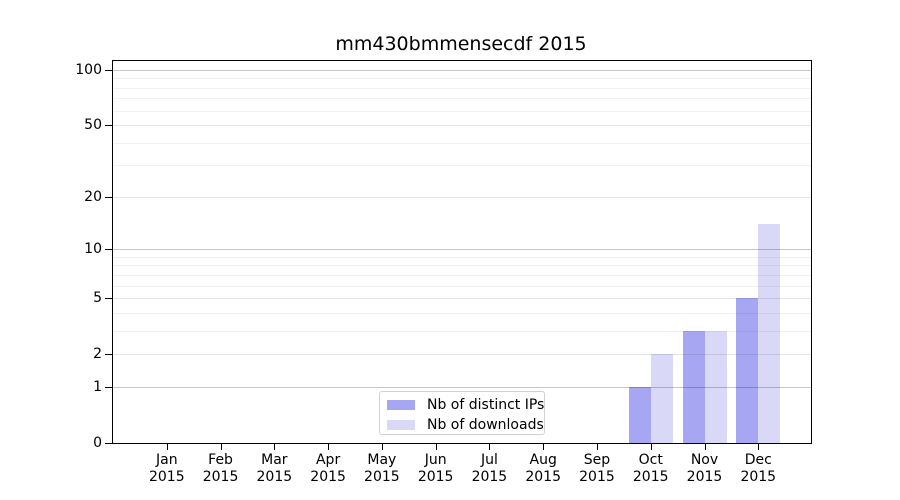  What do you see at coordinates (651, 446) in the screenshot?
I see `x-tick-oct` at bounding box center [651, 446].